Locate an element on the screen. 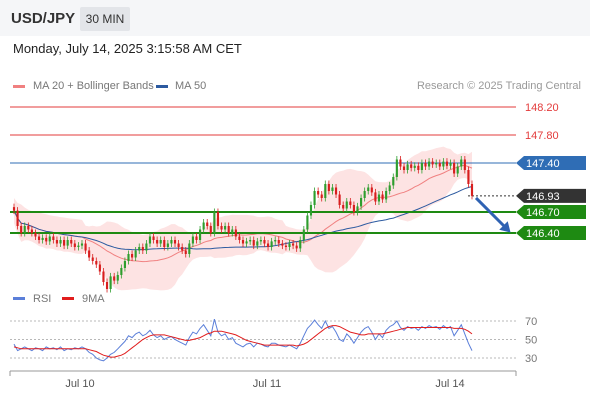 The height and width of the screenshot is (400, 590). chart-datetime: Monday, July 14, 2025 3:15:58 AM CET is located at coordinates (127, 48).